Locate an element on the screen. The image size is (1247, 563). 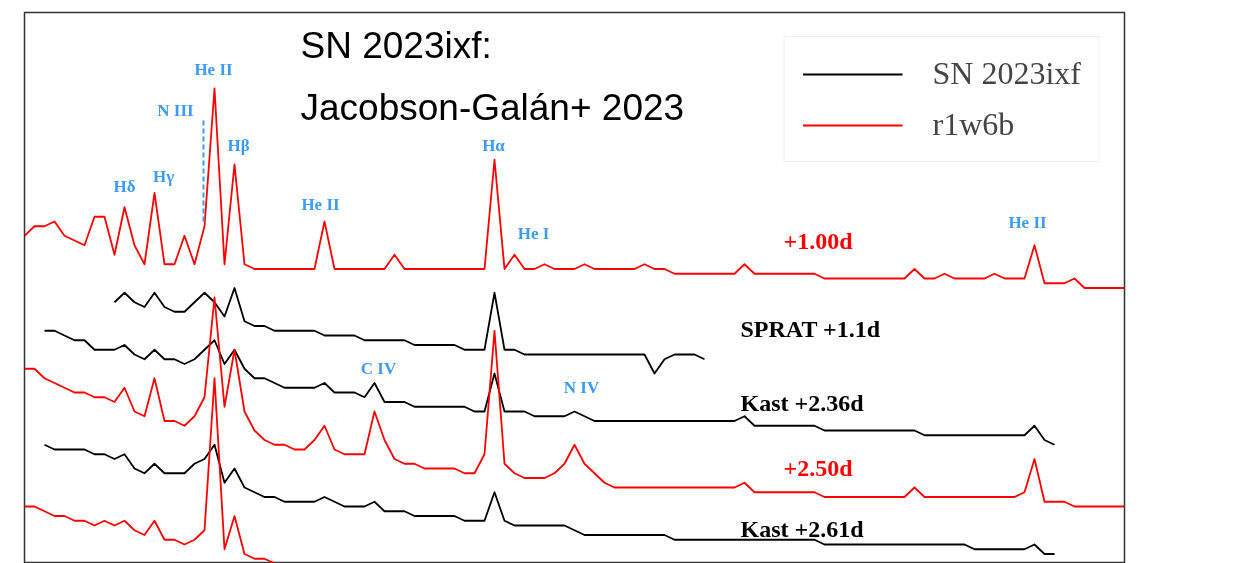
text: He II is located at coordinates (214, 69).